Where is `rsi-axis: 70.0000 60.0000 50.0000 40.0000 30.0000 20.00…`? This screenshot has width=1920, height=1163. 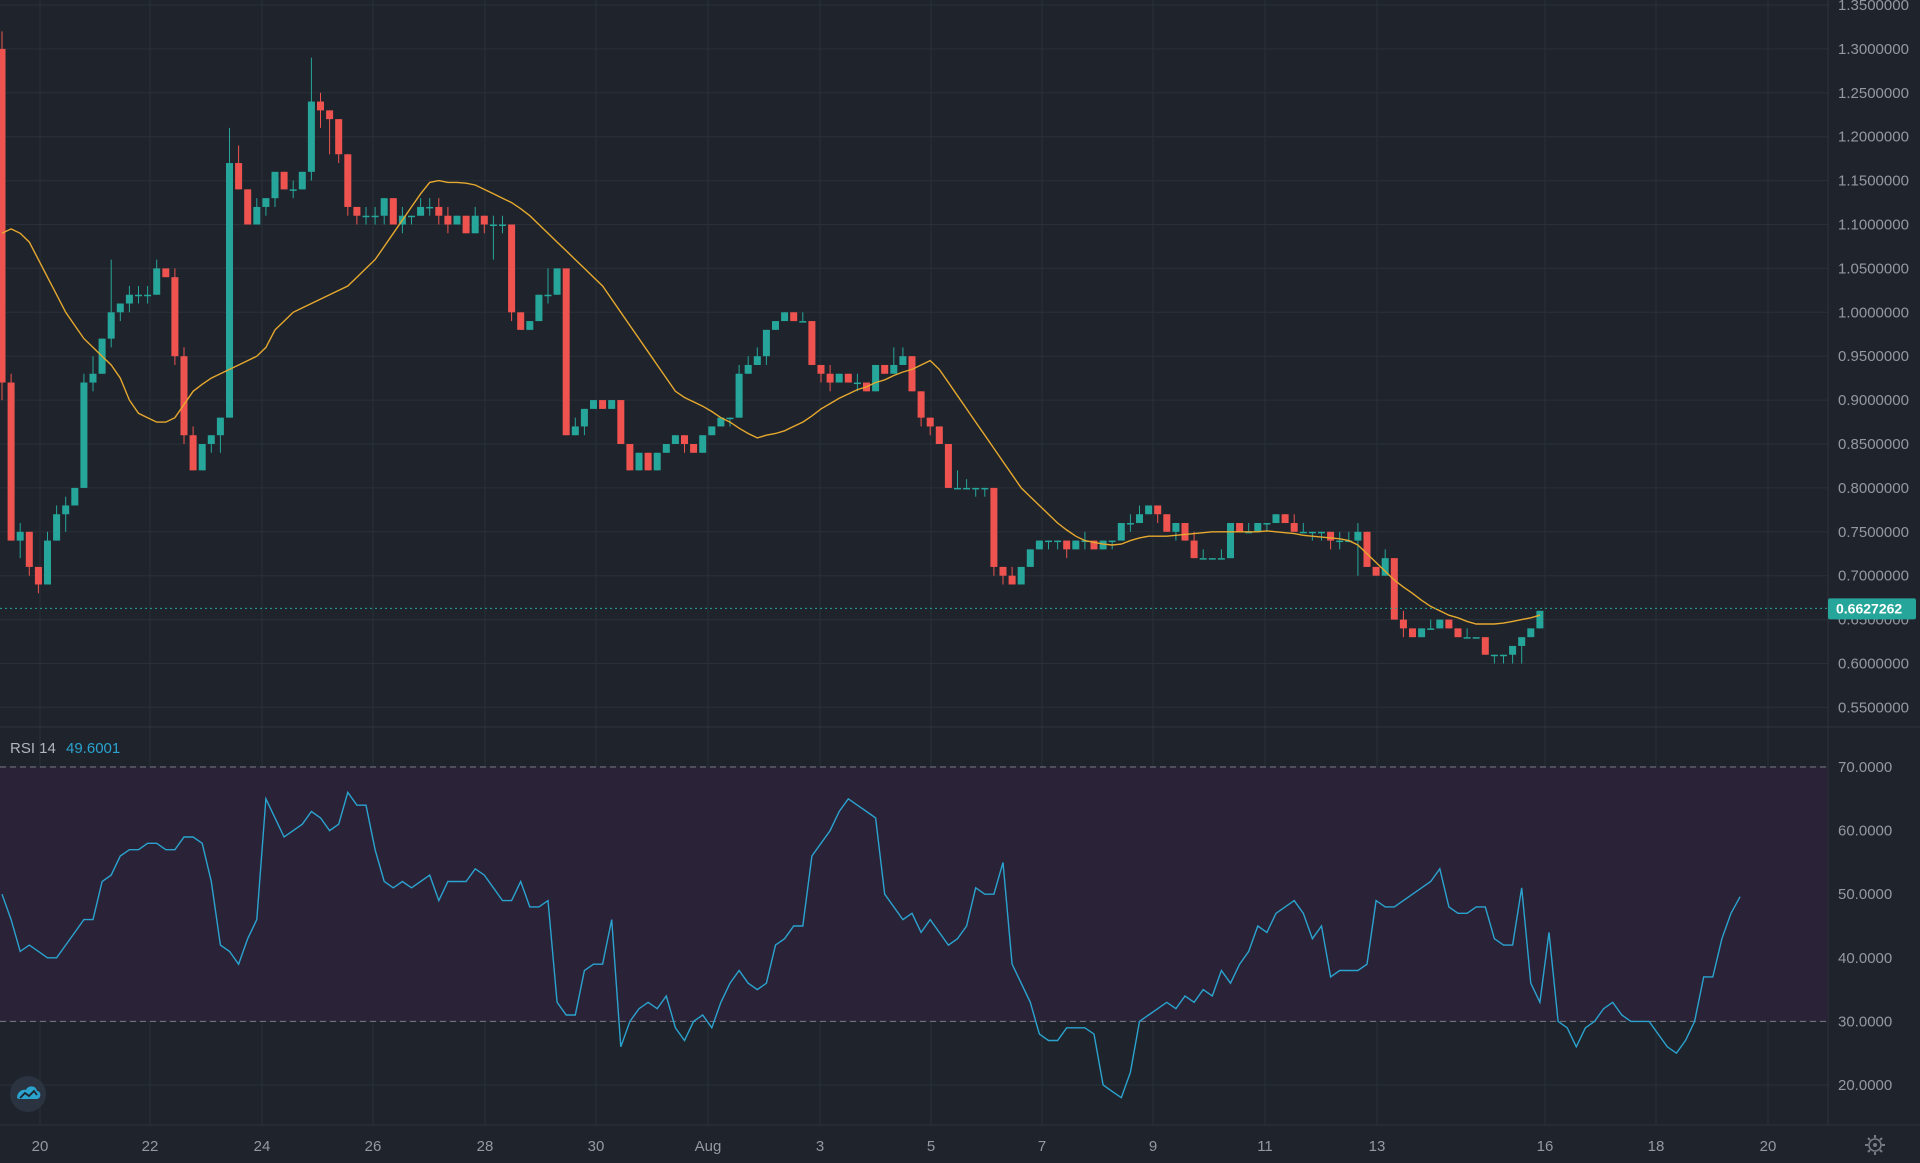
rsi-axis: 70.0000 60.0000 50.0000 40.0000 30.0000 20.00… is located at coordinates (1865, 926).